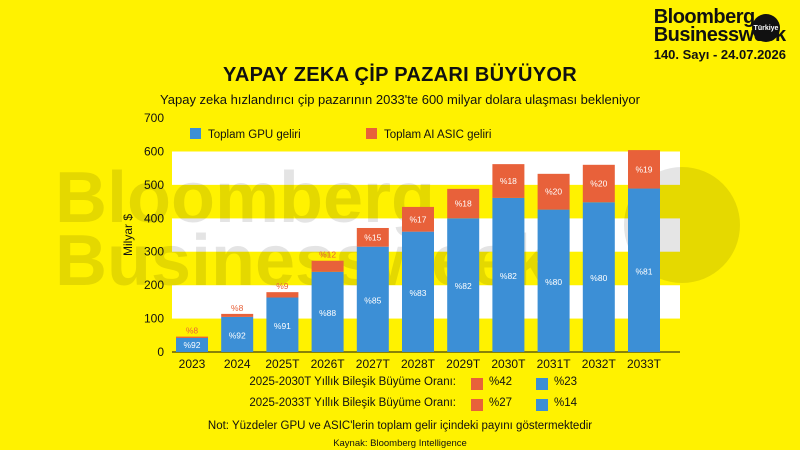 The height and width of the screenshot is (450, 800). Describe the element at coordinates (245, 198) in the screenshot. I see `watermark-line-1: Bloomberg` at that location.